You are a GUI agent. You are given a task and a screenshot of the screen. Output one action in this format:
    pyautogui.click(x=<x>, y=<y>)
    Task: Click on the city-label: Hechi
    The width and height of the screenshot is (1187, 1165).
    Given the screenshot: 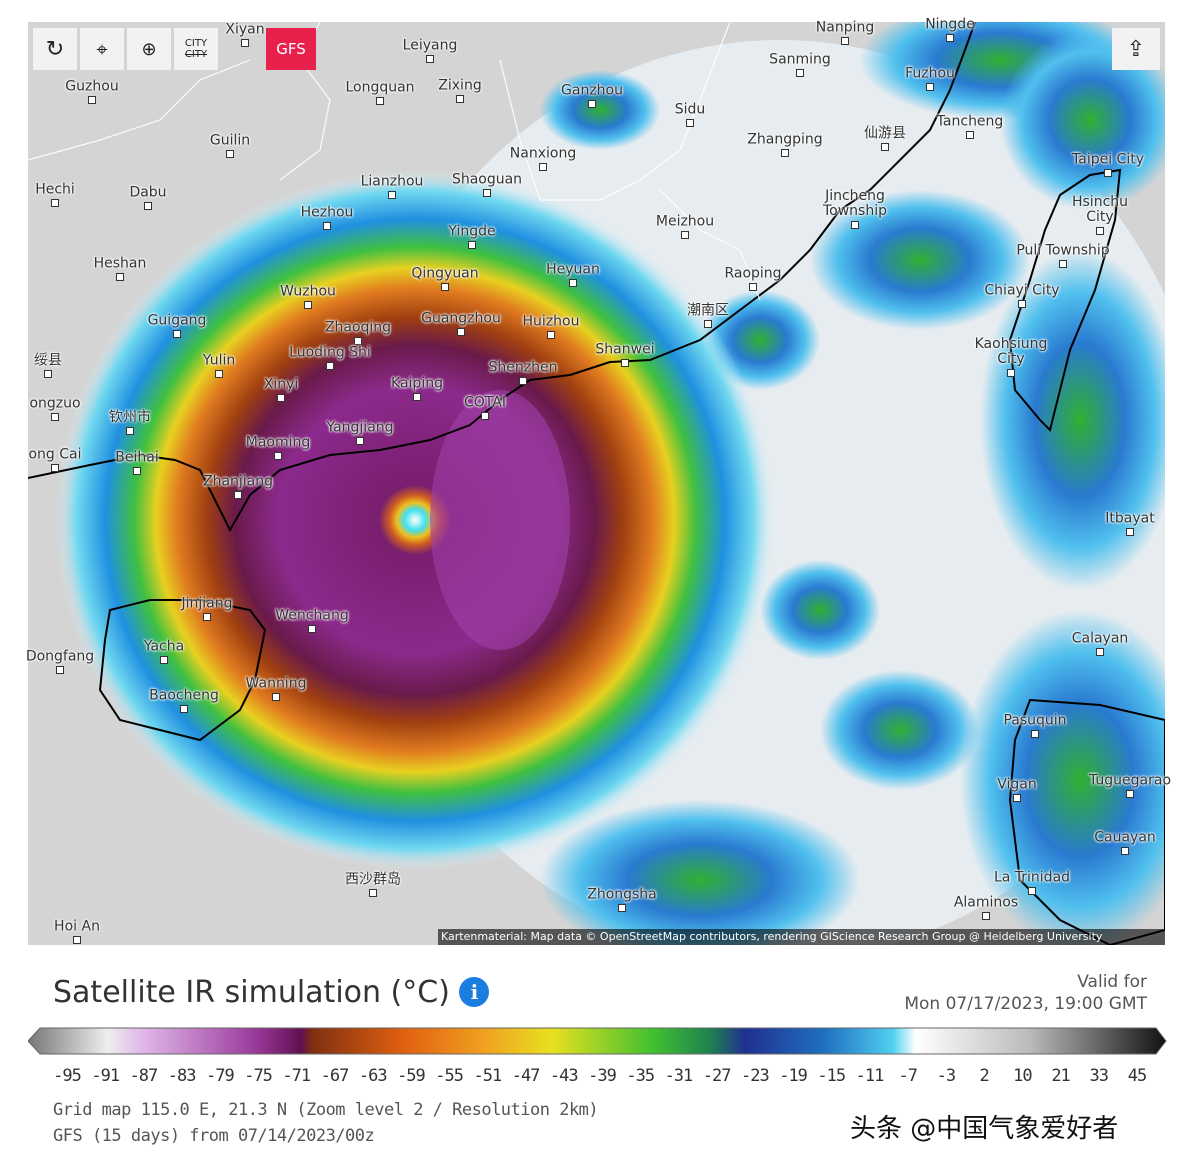 What is the action you would take?
    pyautogui.click(x=55, y=189)
    